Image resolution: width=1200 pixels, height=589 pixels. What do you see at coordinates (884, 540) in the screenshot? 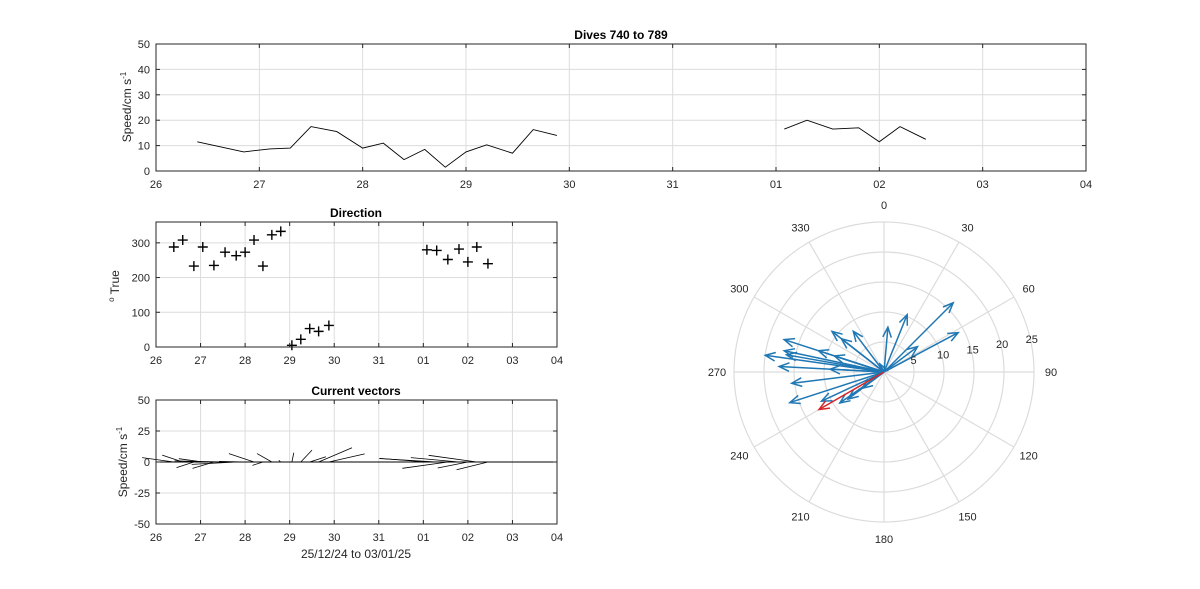
I see `polar-angle-label: 180` at bounding box center [884, 540].